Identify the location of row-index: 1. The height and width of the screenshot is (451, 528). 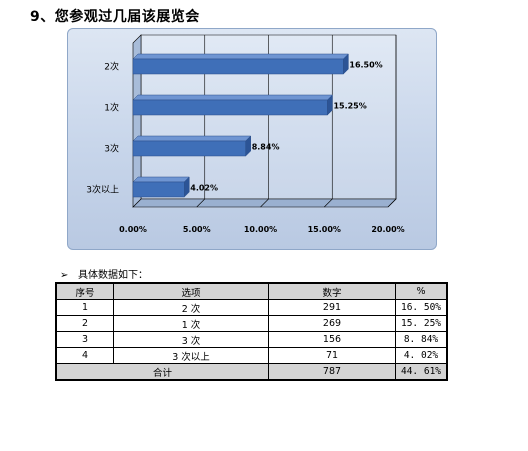
(84, 307).